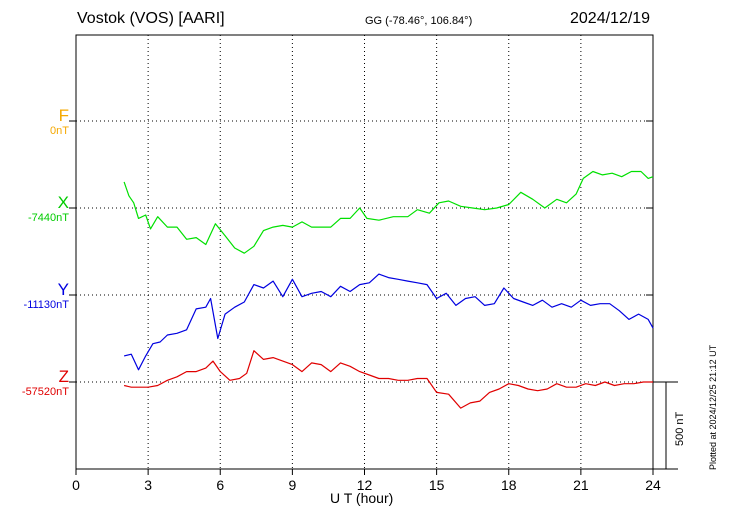  Describe the element at coordinates (76, 485) in the screenshot. I see `x-tick-label: 0` at that location.